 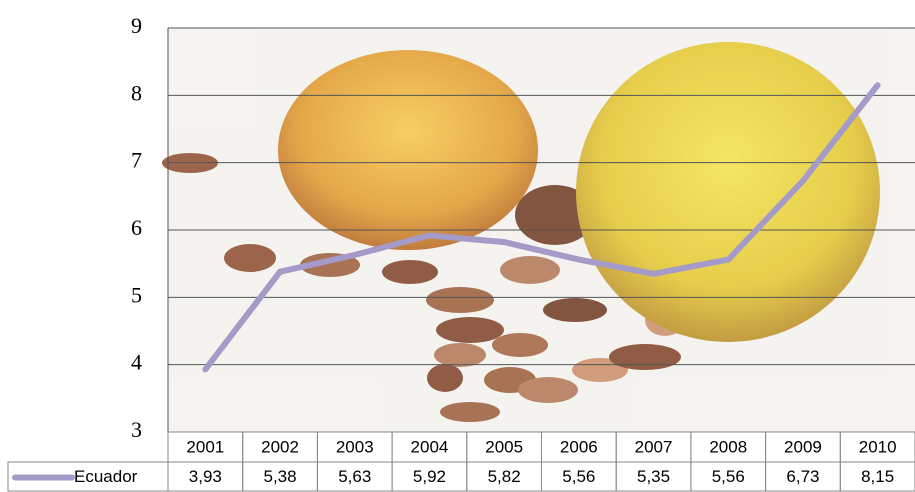 I want to click on y-tick-label: 3, so click(x=136, y=429).